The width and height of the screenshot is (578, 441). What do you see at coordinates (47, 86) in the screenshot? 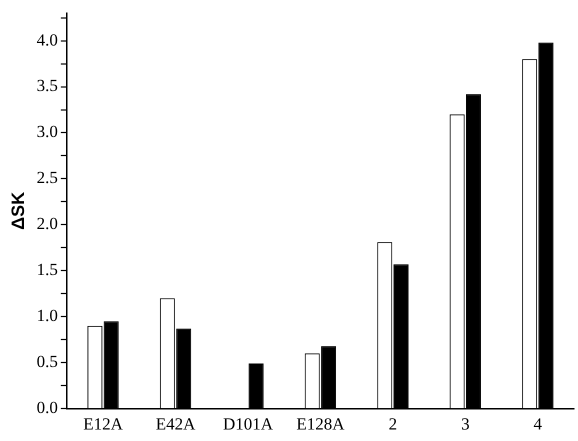
I see `y-tick-label: 3.5` at bounding box center [47, 86].